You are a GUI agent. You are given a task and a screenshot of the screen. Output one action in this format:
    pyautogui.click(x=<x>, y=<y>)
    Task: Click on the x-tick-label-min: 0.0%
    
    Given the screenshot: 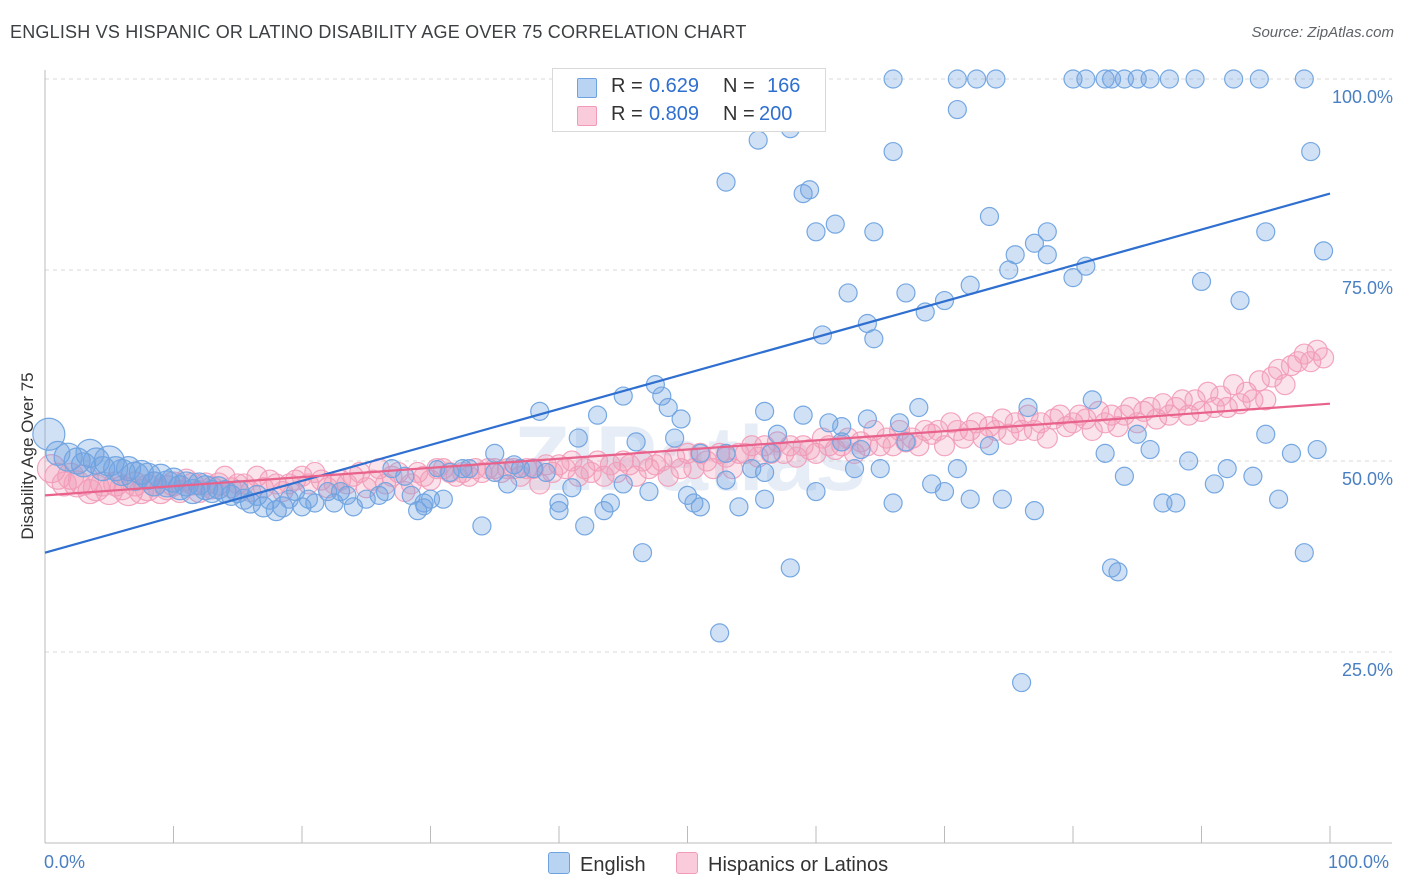 What is the action you would take?
    pyautogui.click(x=65, y=862)
    